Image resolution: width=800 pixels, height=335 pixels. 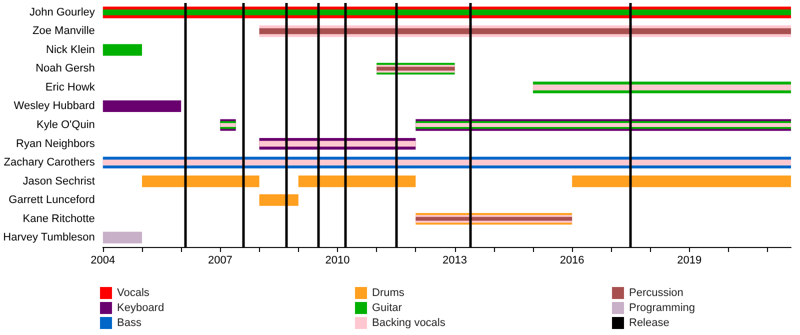 What do you see at coordinates (58, 218) in the screenshot?
I see `y-tick-label: Kane Ritchotte` at bounding box center [58, 218].